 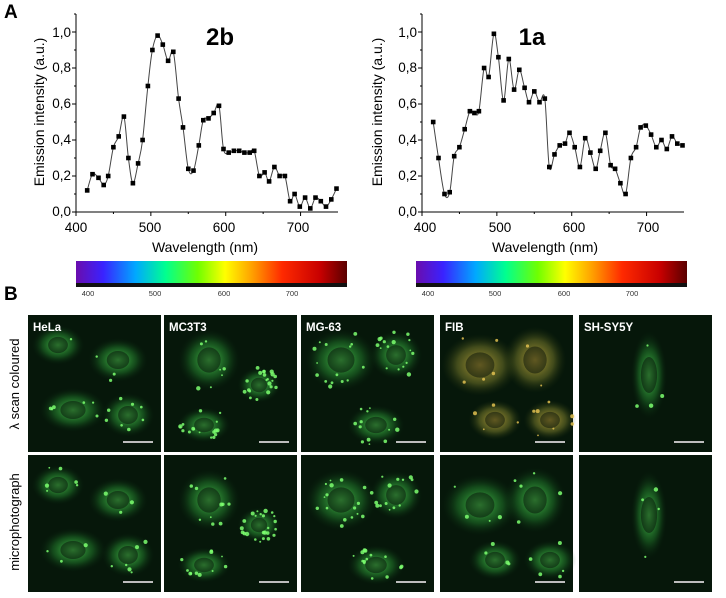 I want to click on micrograph-image, so click(x=230, y=523).